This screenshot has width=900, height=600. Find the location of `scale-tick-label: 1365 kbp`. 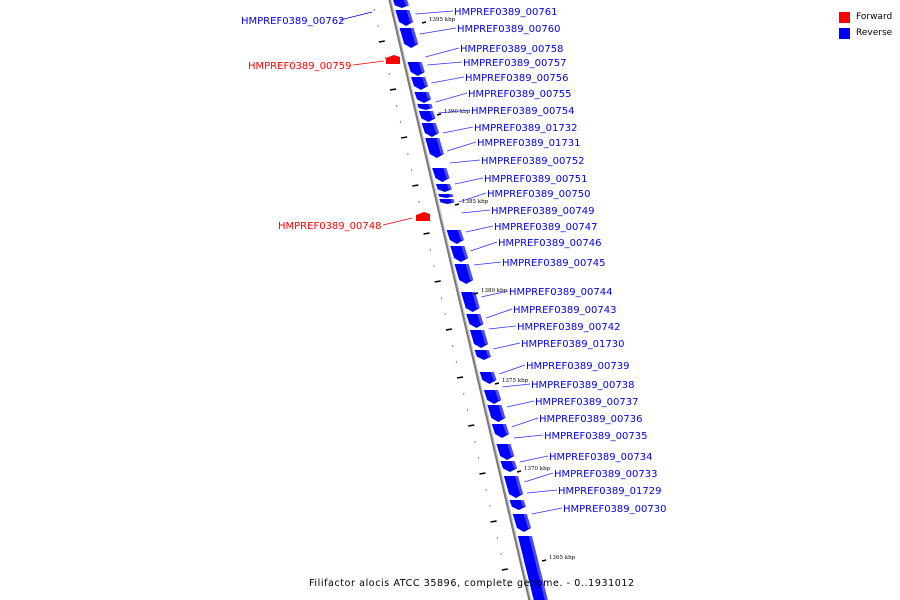

scale-tick-label: 1365 kbp is located at coordinates (562, 558).